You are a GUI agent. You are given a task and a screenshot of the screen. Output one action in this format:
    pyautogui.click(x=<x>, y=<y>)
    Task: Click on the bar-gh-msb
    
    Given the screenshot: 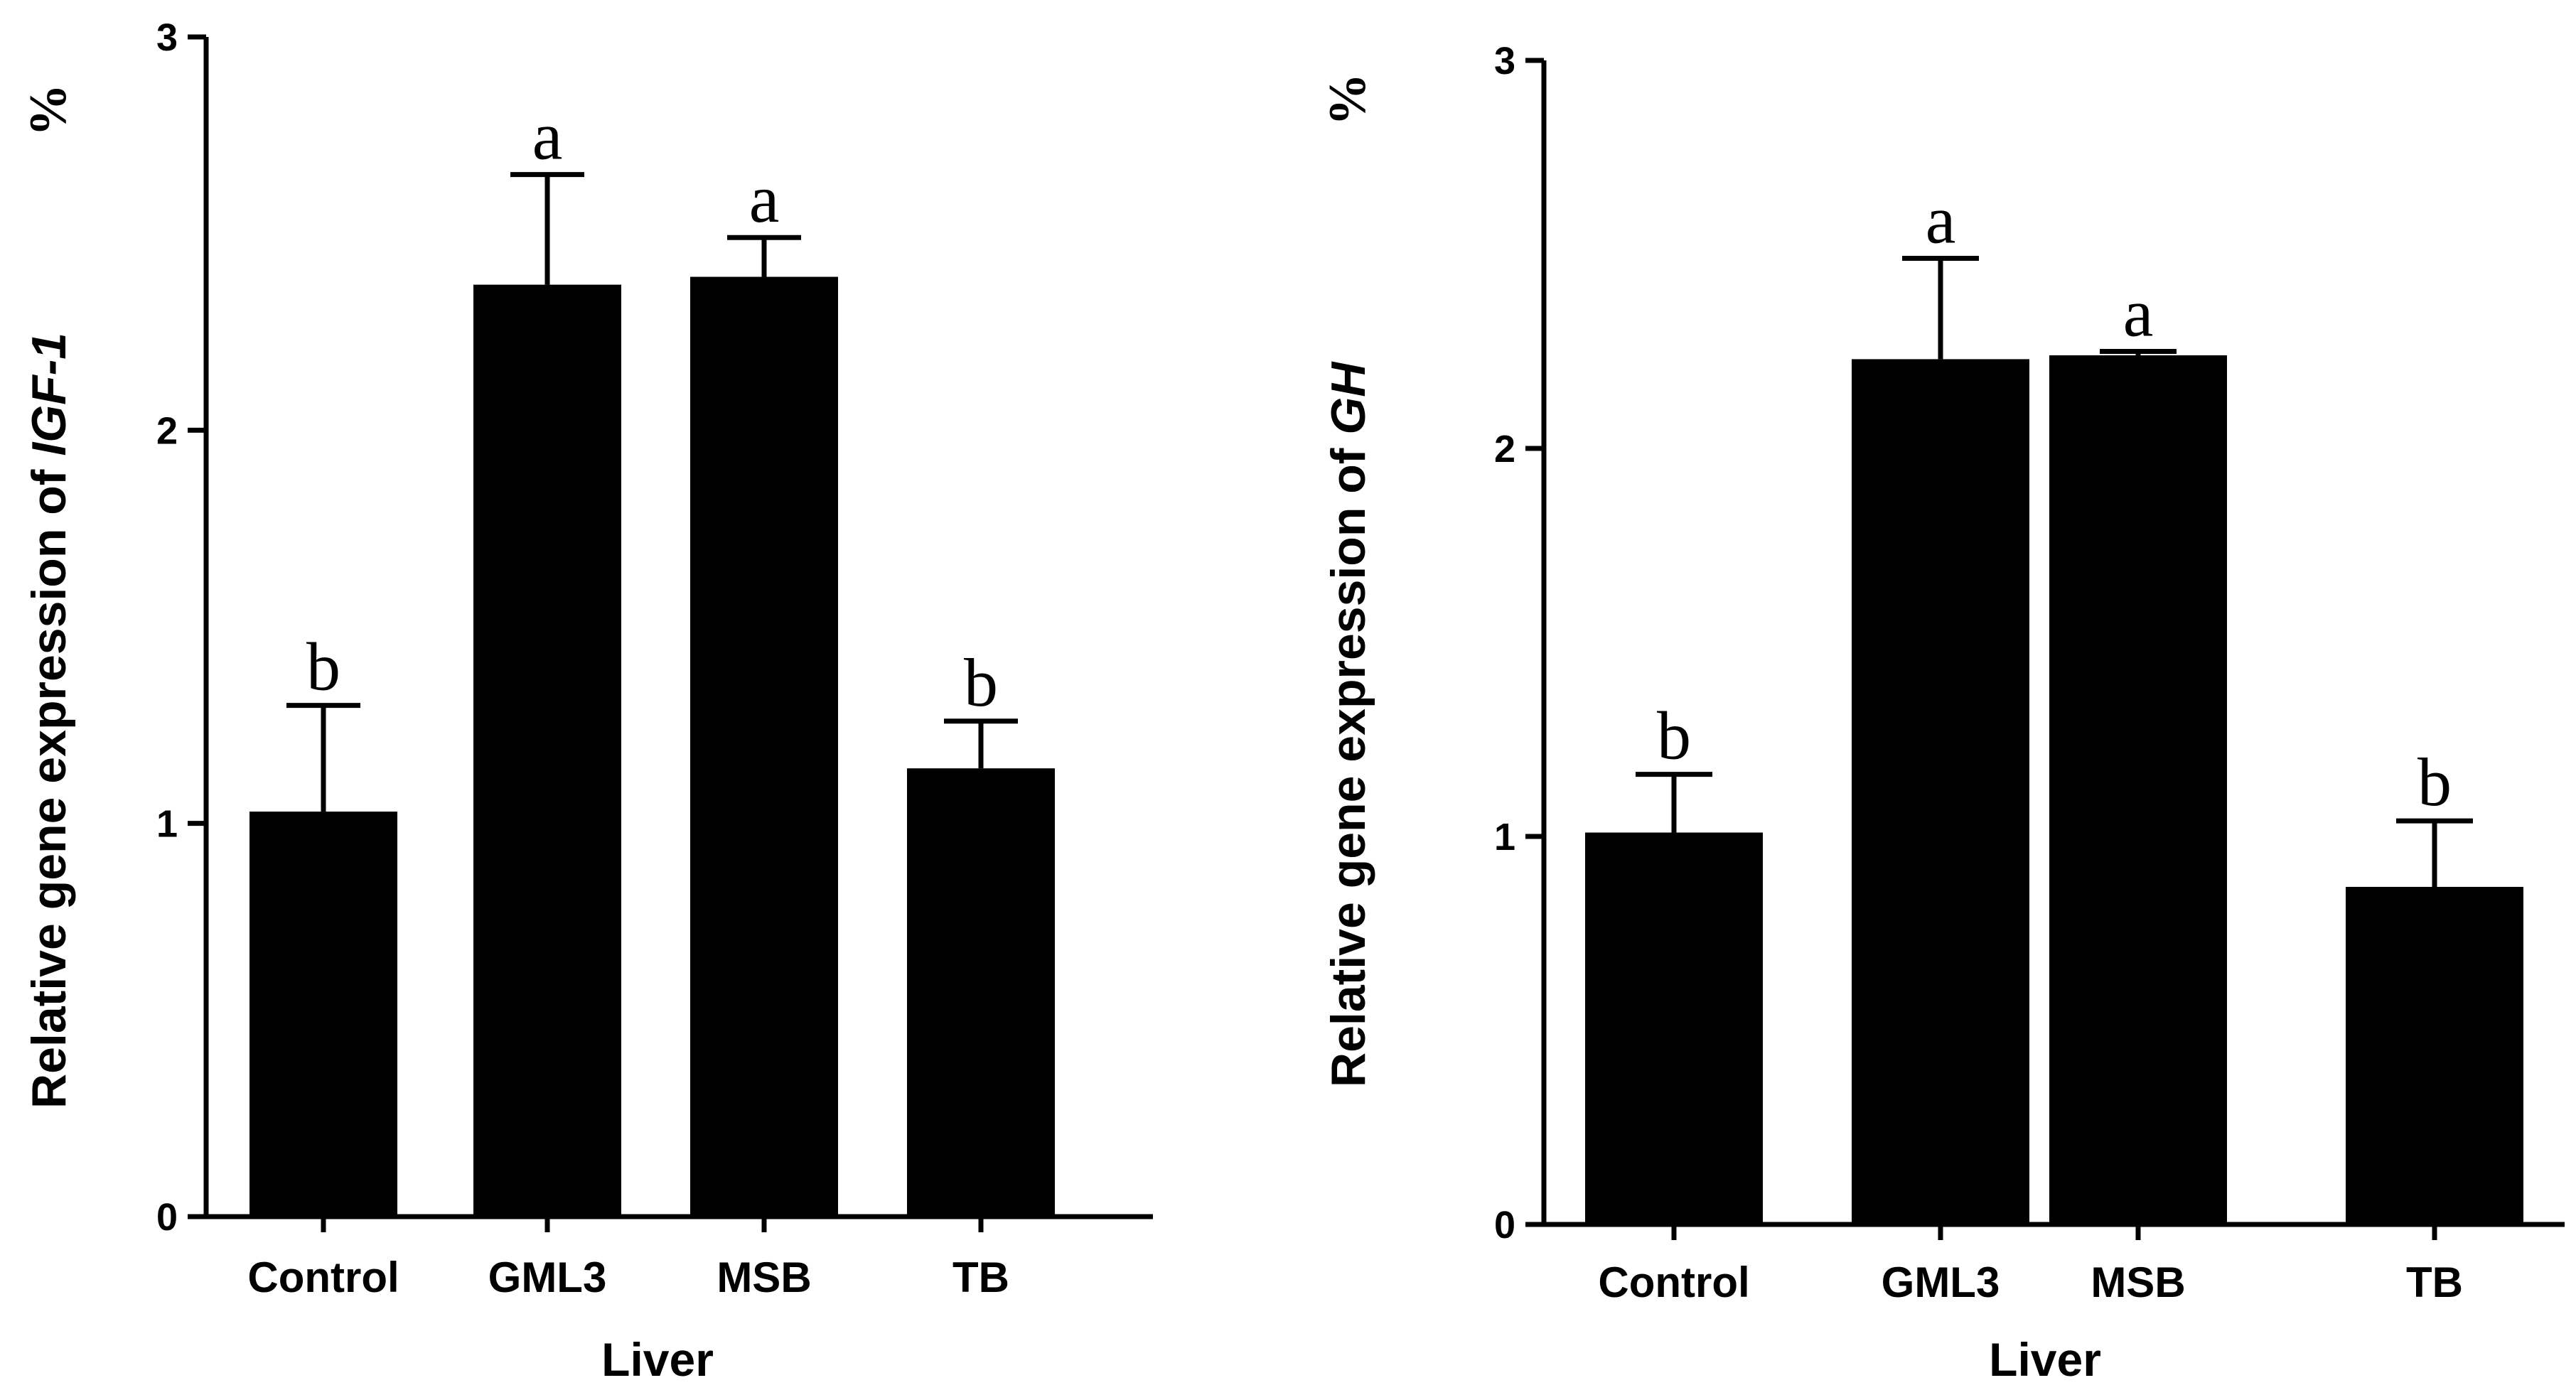 What is the action you would take?
    pyautogui.click(x=2138, y=790)
    